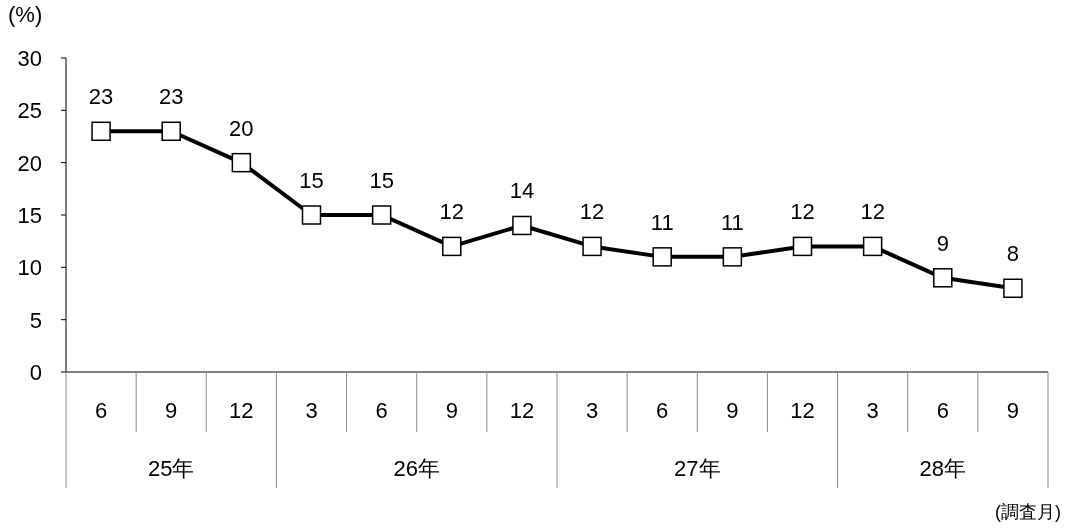  I want to click on y-tick-label: 5, so click(35, 320).